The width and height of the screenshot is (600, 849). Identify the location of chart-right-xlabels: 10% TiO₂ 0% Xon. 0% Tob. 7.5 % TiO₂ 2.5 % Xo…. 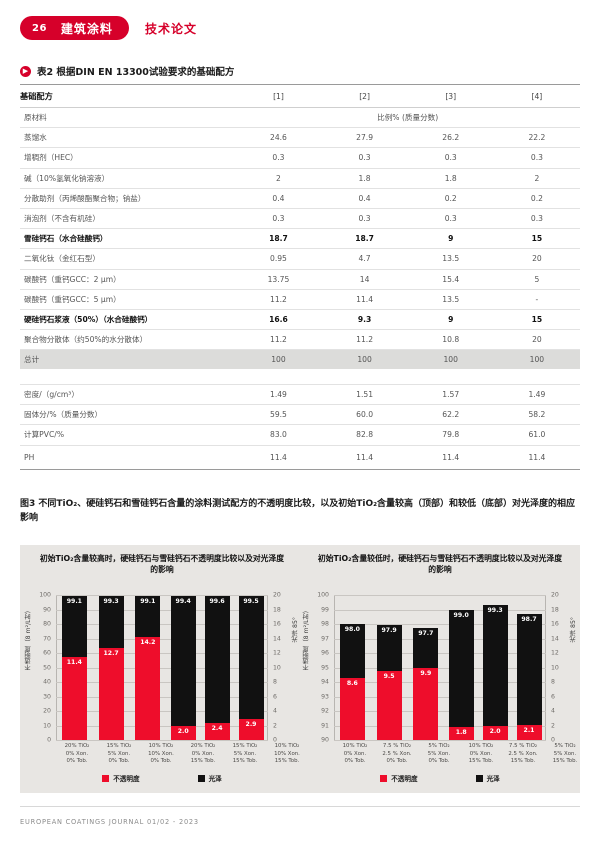
(456, 754).